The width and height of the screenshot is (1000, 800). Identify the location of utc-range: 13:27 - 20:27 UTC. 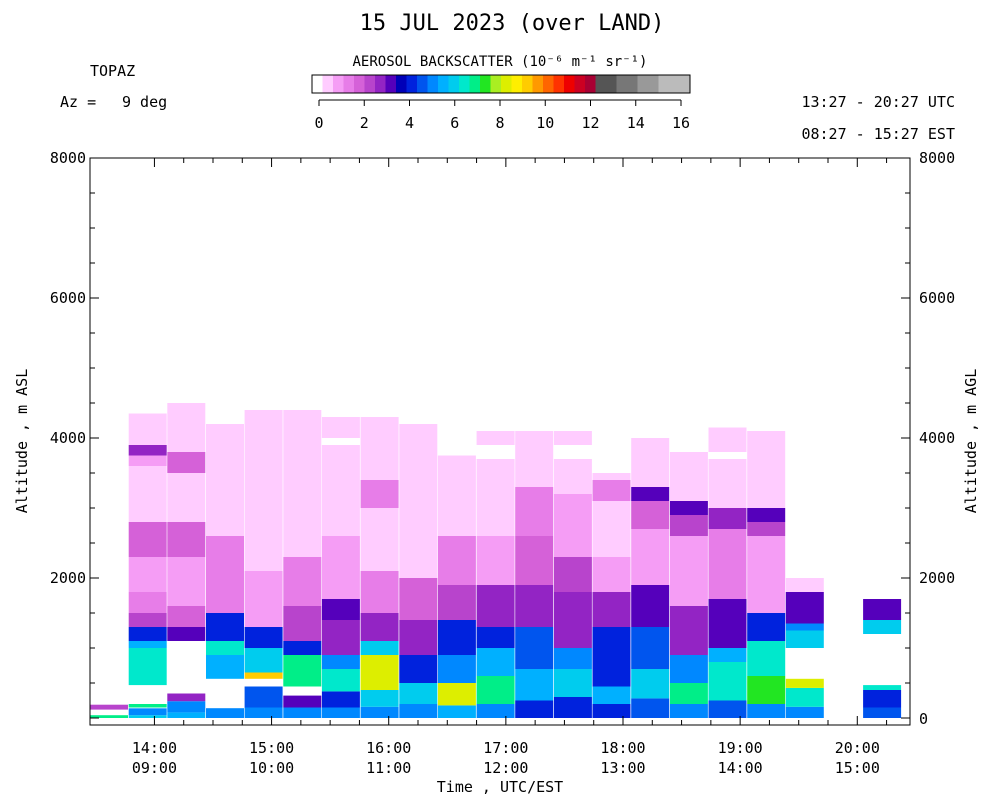
(878, 102).